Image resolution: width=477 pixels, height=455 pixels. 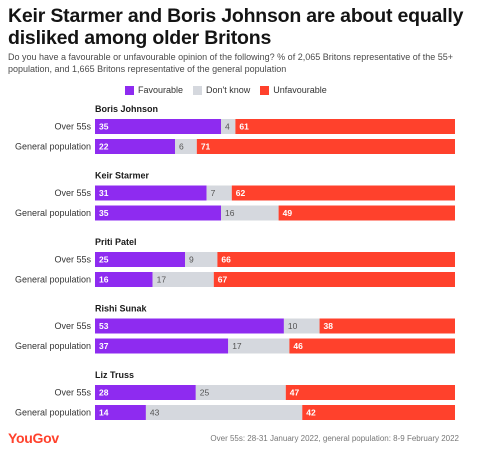 What do you see at coordinates (241, 193) in the screenshot?
I see `data-label-unfavourable: 62` at bounding box center [241, 193].